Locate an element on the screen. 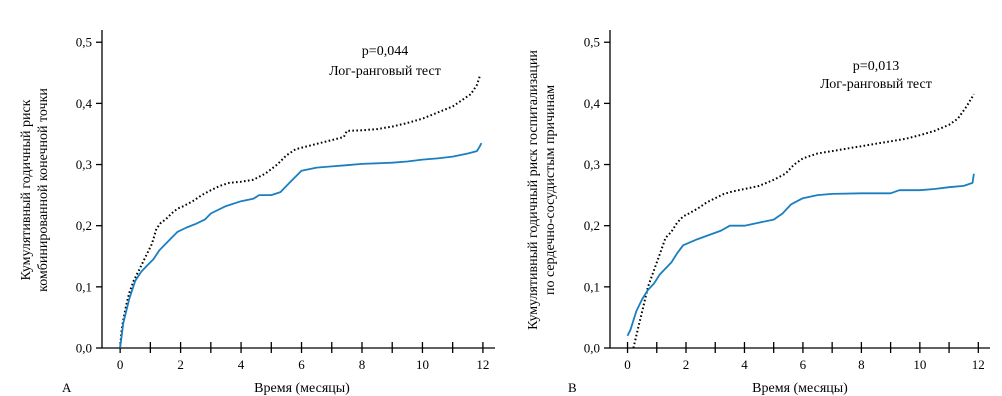 The width and height of the screenshot is (1002, 396). annotation-test-a: Лог-ранговый тест is located at coordinates (385, 71).